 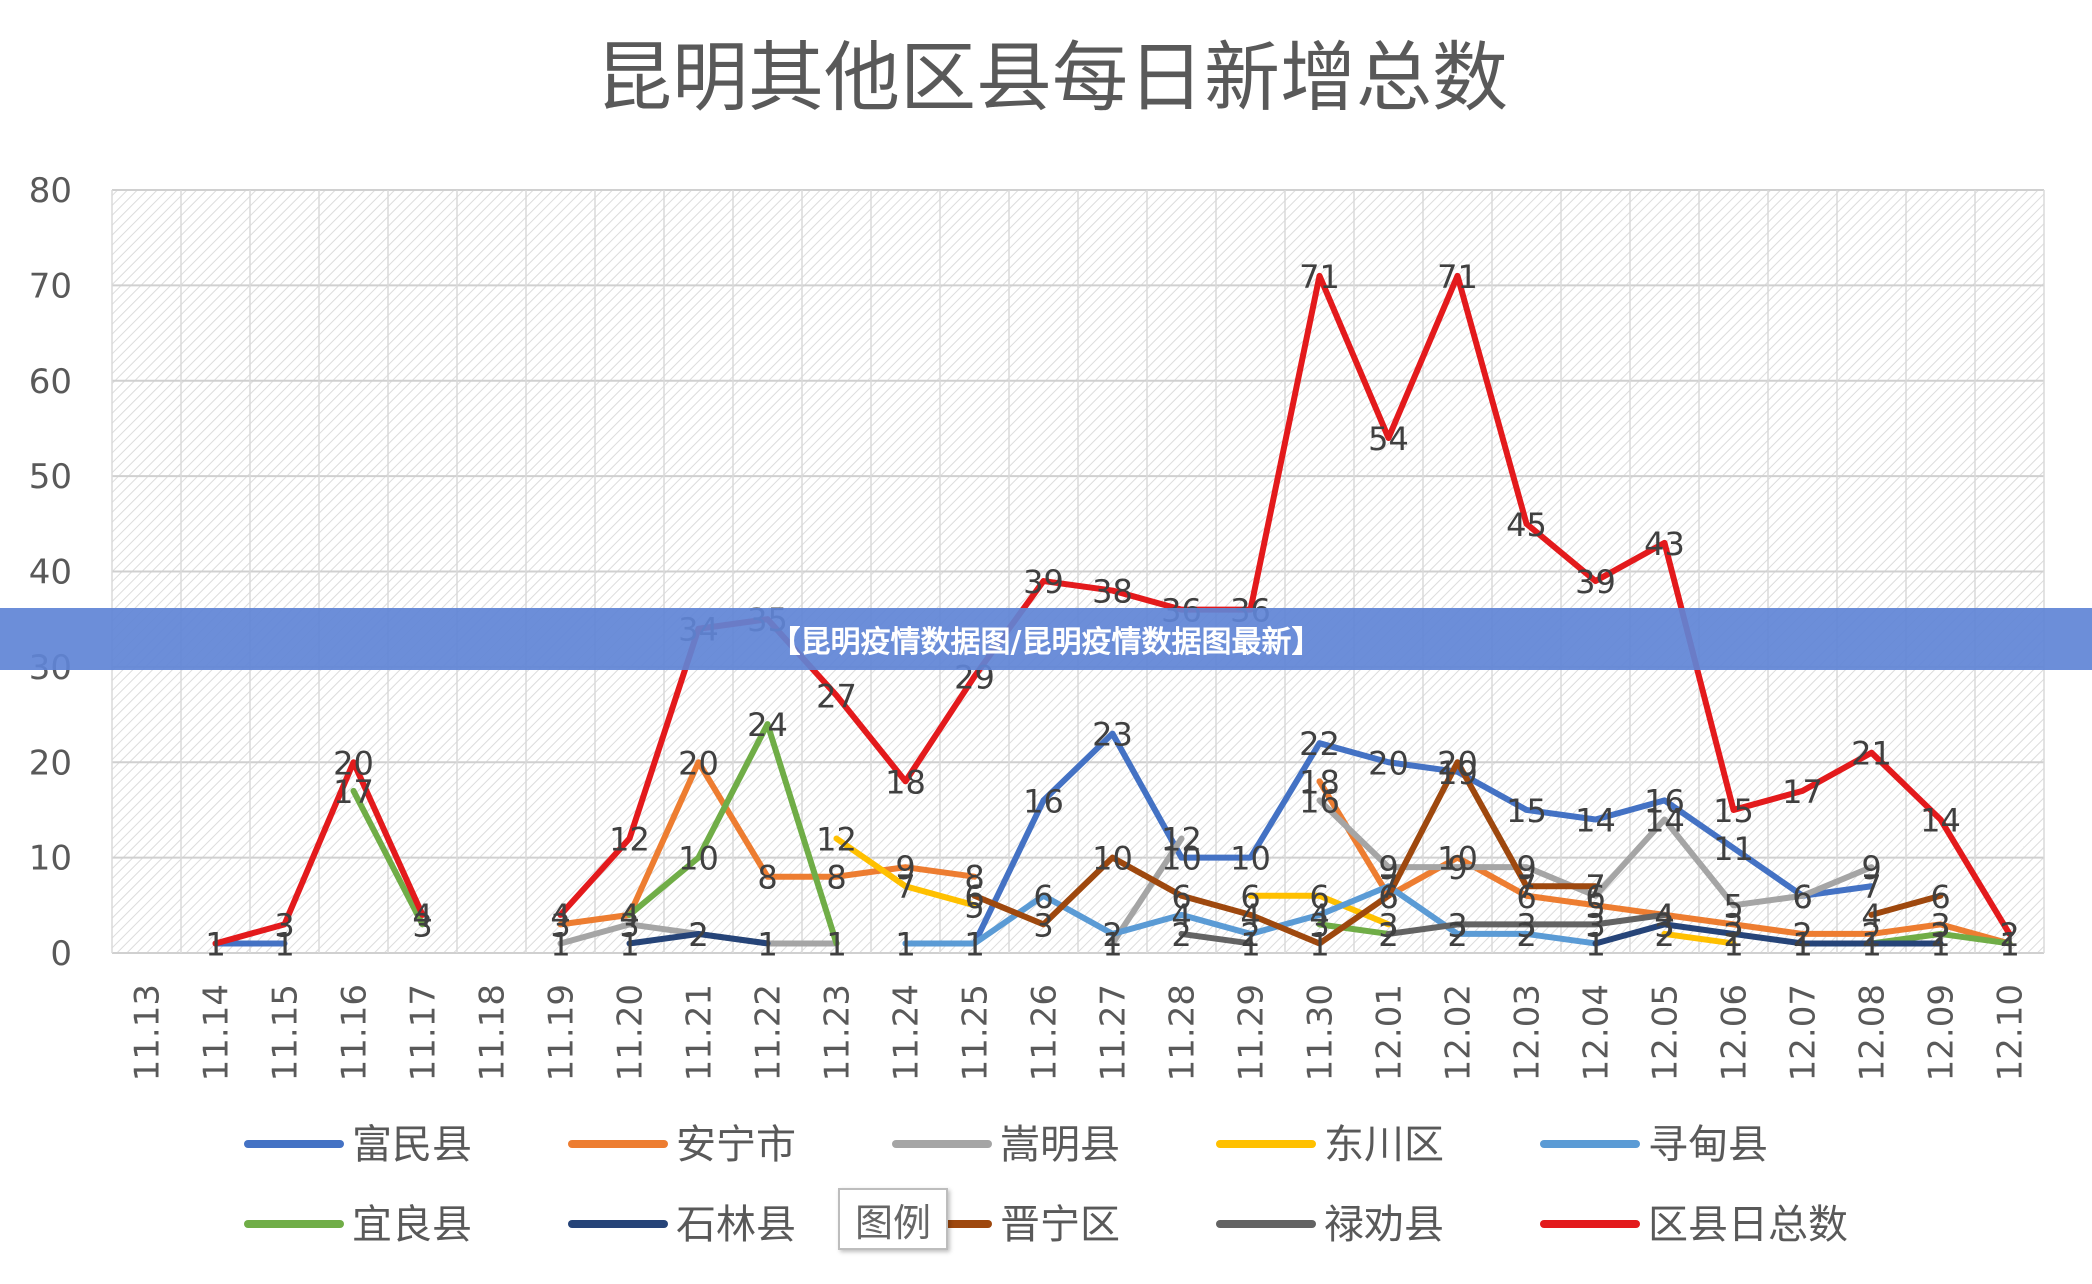 What do you see at coordinates (358, 1225) in the screenshot?
I see `legend-item: 宜良县` at bounding box center [358, 1225].